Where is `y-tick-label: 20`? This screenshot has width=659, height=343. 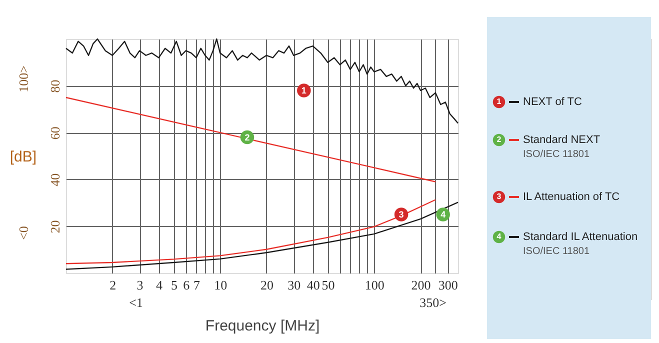
y-tick-label: 20 is located at coordinates (55, 227).